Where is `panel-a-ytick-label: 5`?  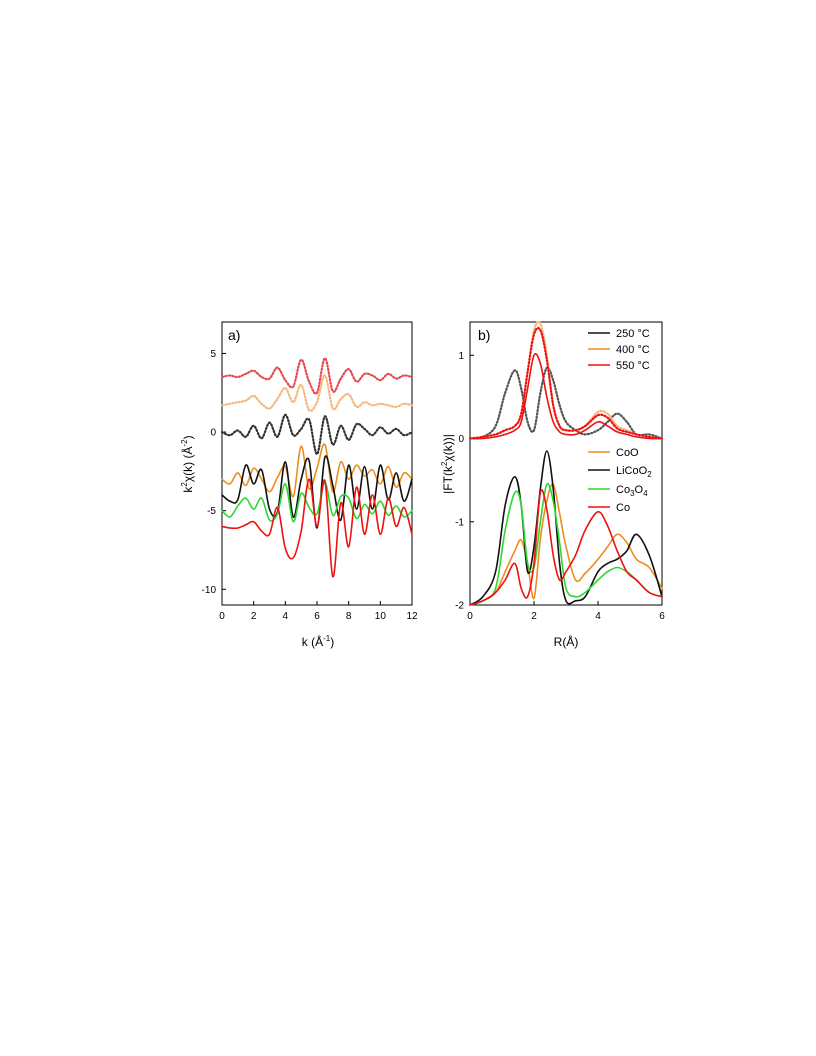
panel-a-ytick-label: 5 is located at coordinates (213, 354).